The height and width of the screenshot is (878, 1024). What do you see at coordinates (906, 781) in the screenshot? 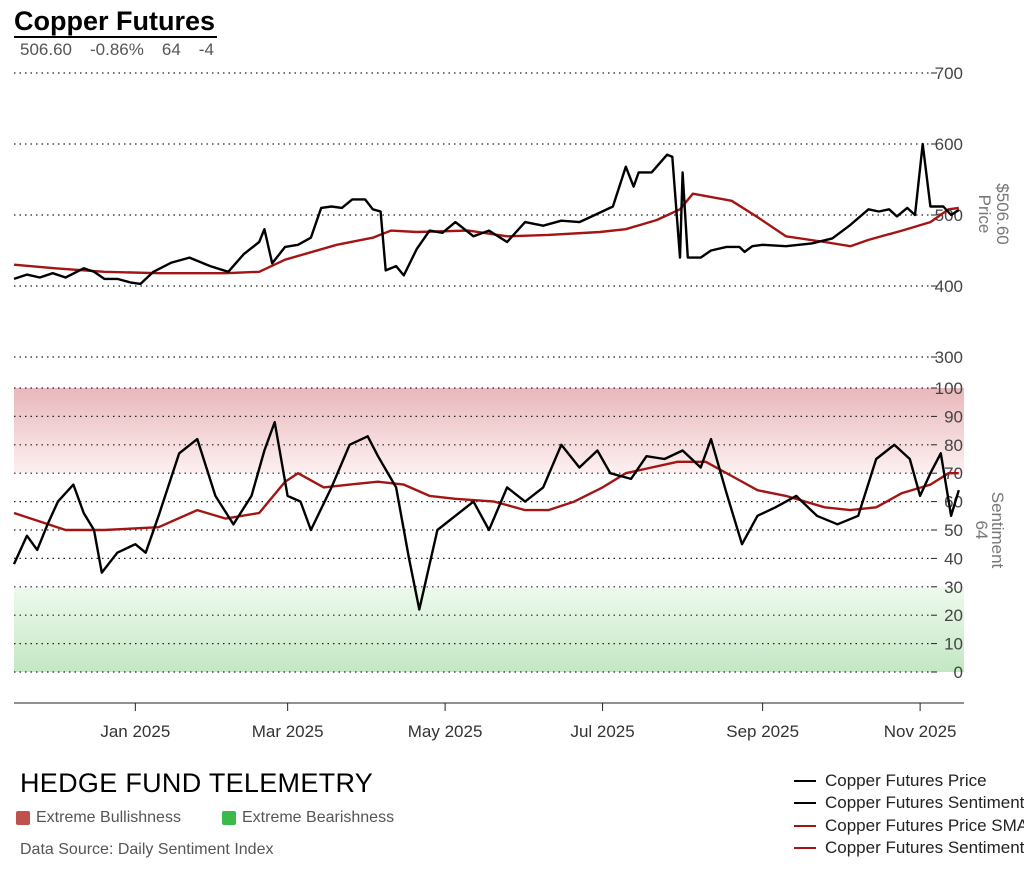
I see `legend-label: Copper Futures Price` at bounding box center [906, 781].